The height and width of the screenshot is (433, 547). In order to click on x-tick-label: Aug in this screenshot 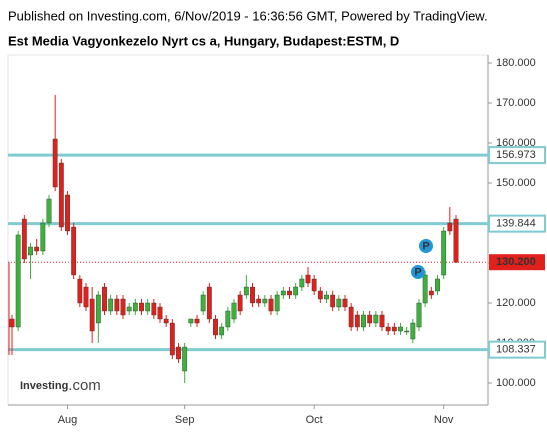, I will do `click(68, 420)`.